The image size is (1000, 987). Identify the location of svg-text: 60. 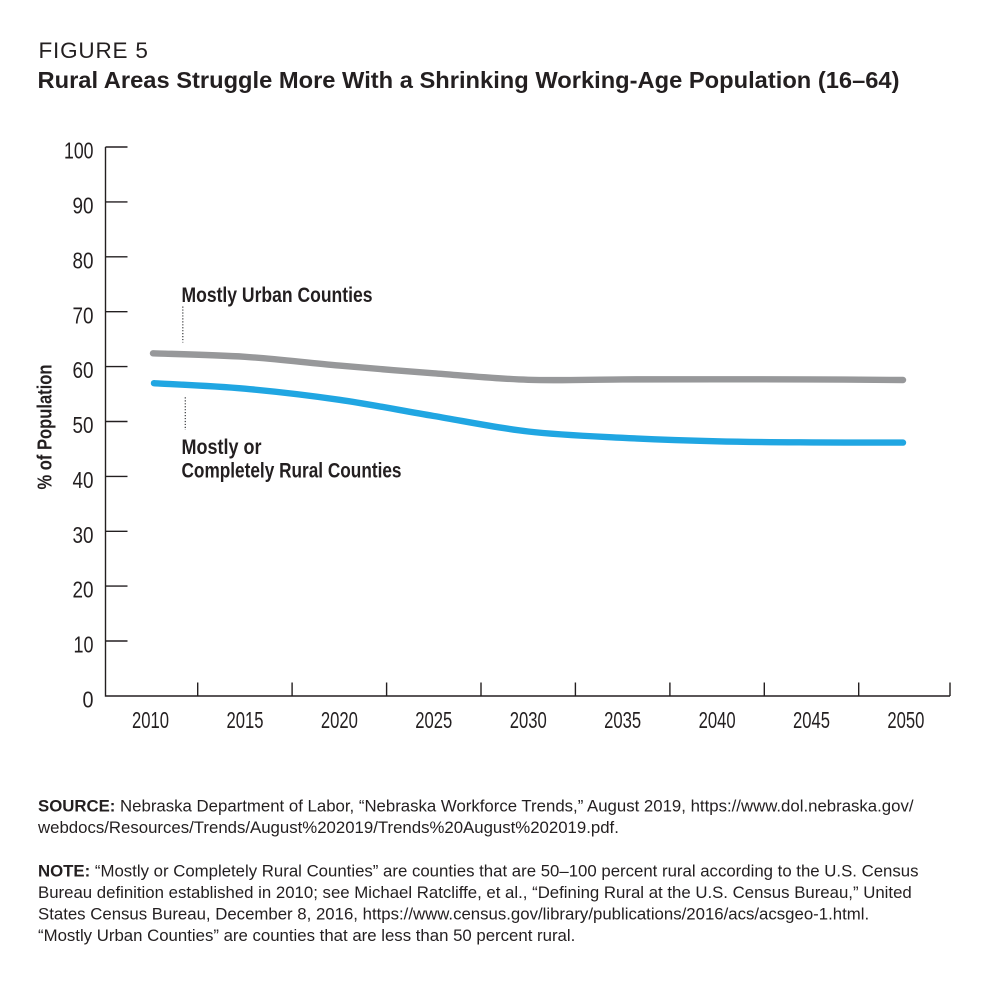
(83, 370).